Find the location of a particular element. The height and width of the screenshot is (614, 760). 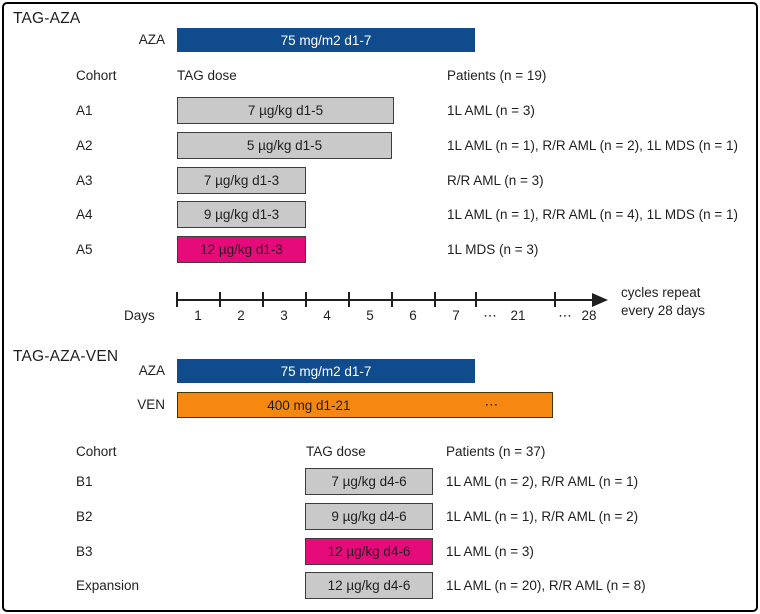

cohort-label: B2 is located at coordinates (84, 516).